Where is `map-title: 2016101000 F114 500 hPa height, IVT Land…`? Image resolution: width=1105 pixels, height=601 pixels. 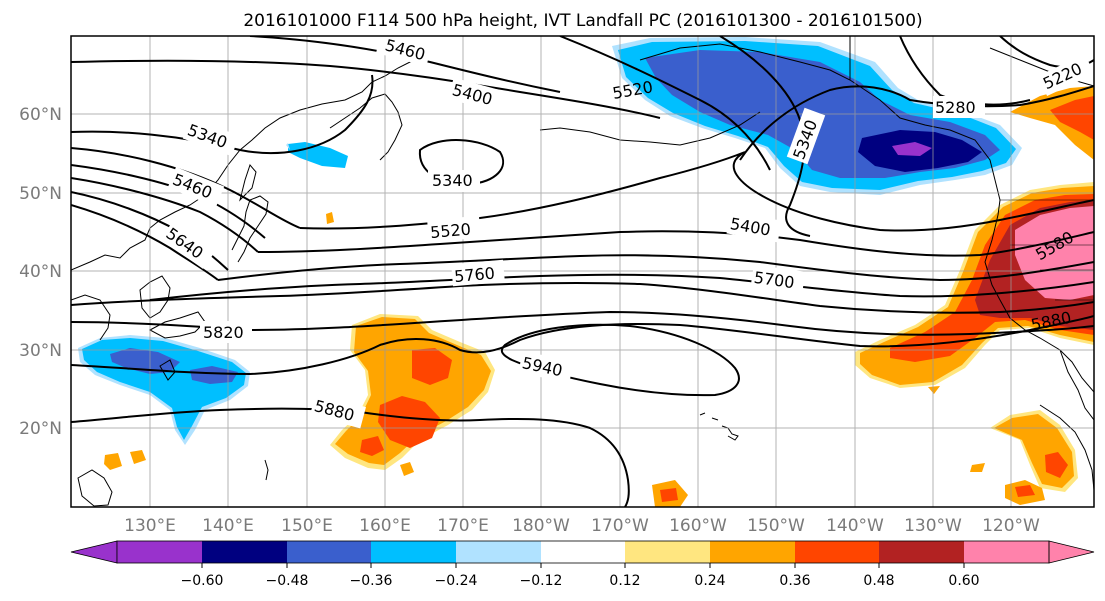
map-title: 2016101000 F114 500 hPa height, IVT Land… is located at coordinates (582, 21).